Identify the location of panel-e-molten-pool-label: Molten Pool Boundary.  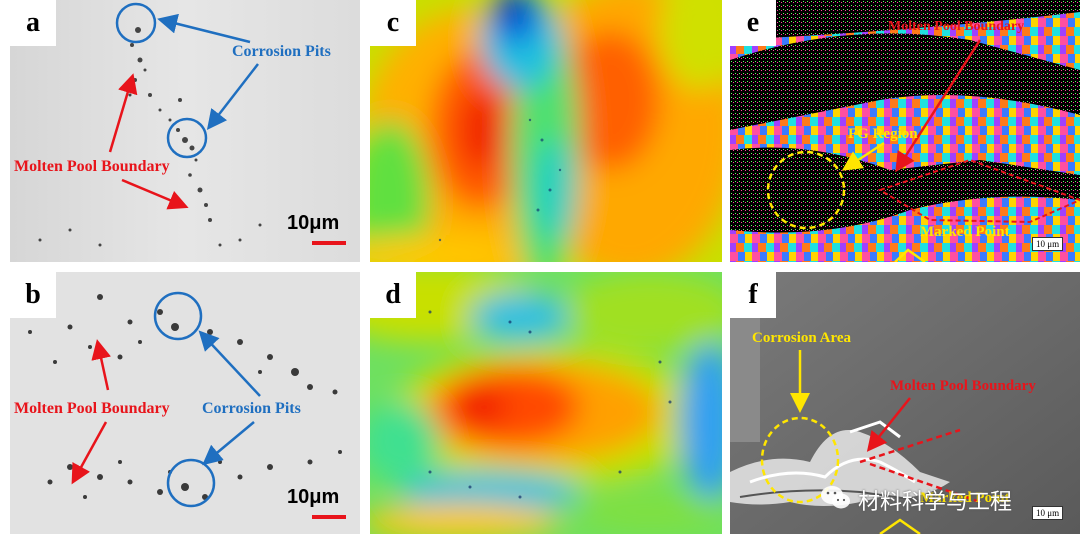
(956, 26).